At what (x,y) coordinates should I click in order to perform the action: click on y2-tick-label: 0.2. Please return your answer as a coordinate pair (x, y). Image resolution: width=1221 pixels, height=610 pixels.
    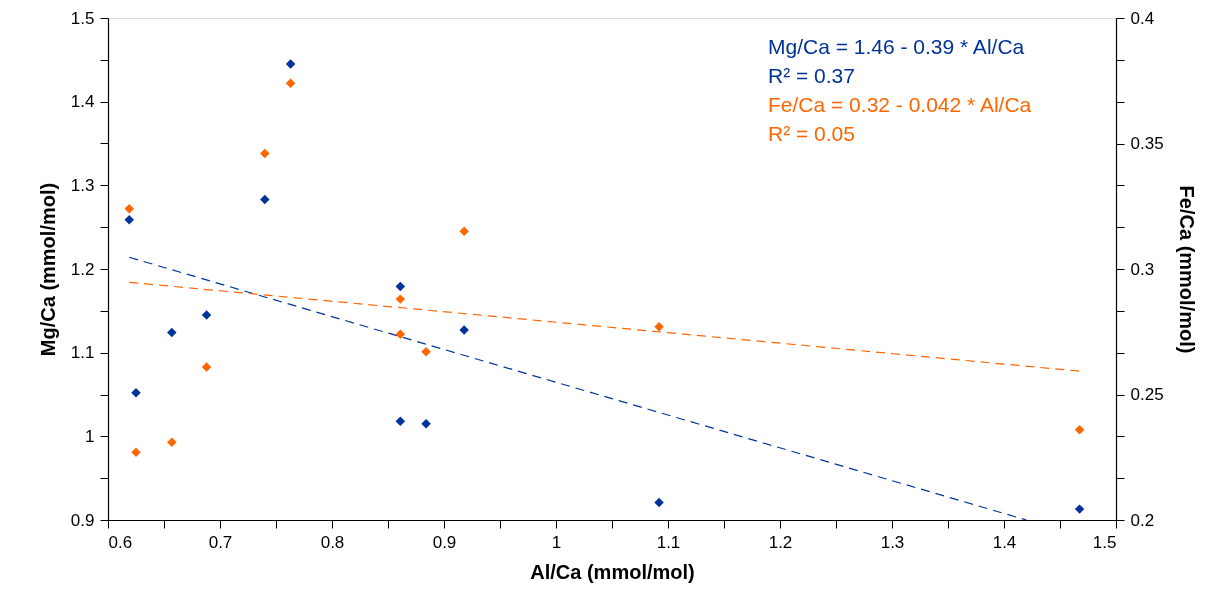
    Looking at the image, I should click on (1142, 520).